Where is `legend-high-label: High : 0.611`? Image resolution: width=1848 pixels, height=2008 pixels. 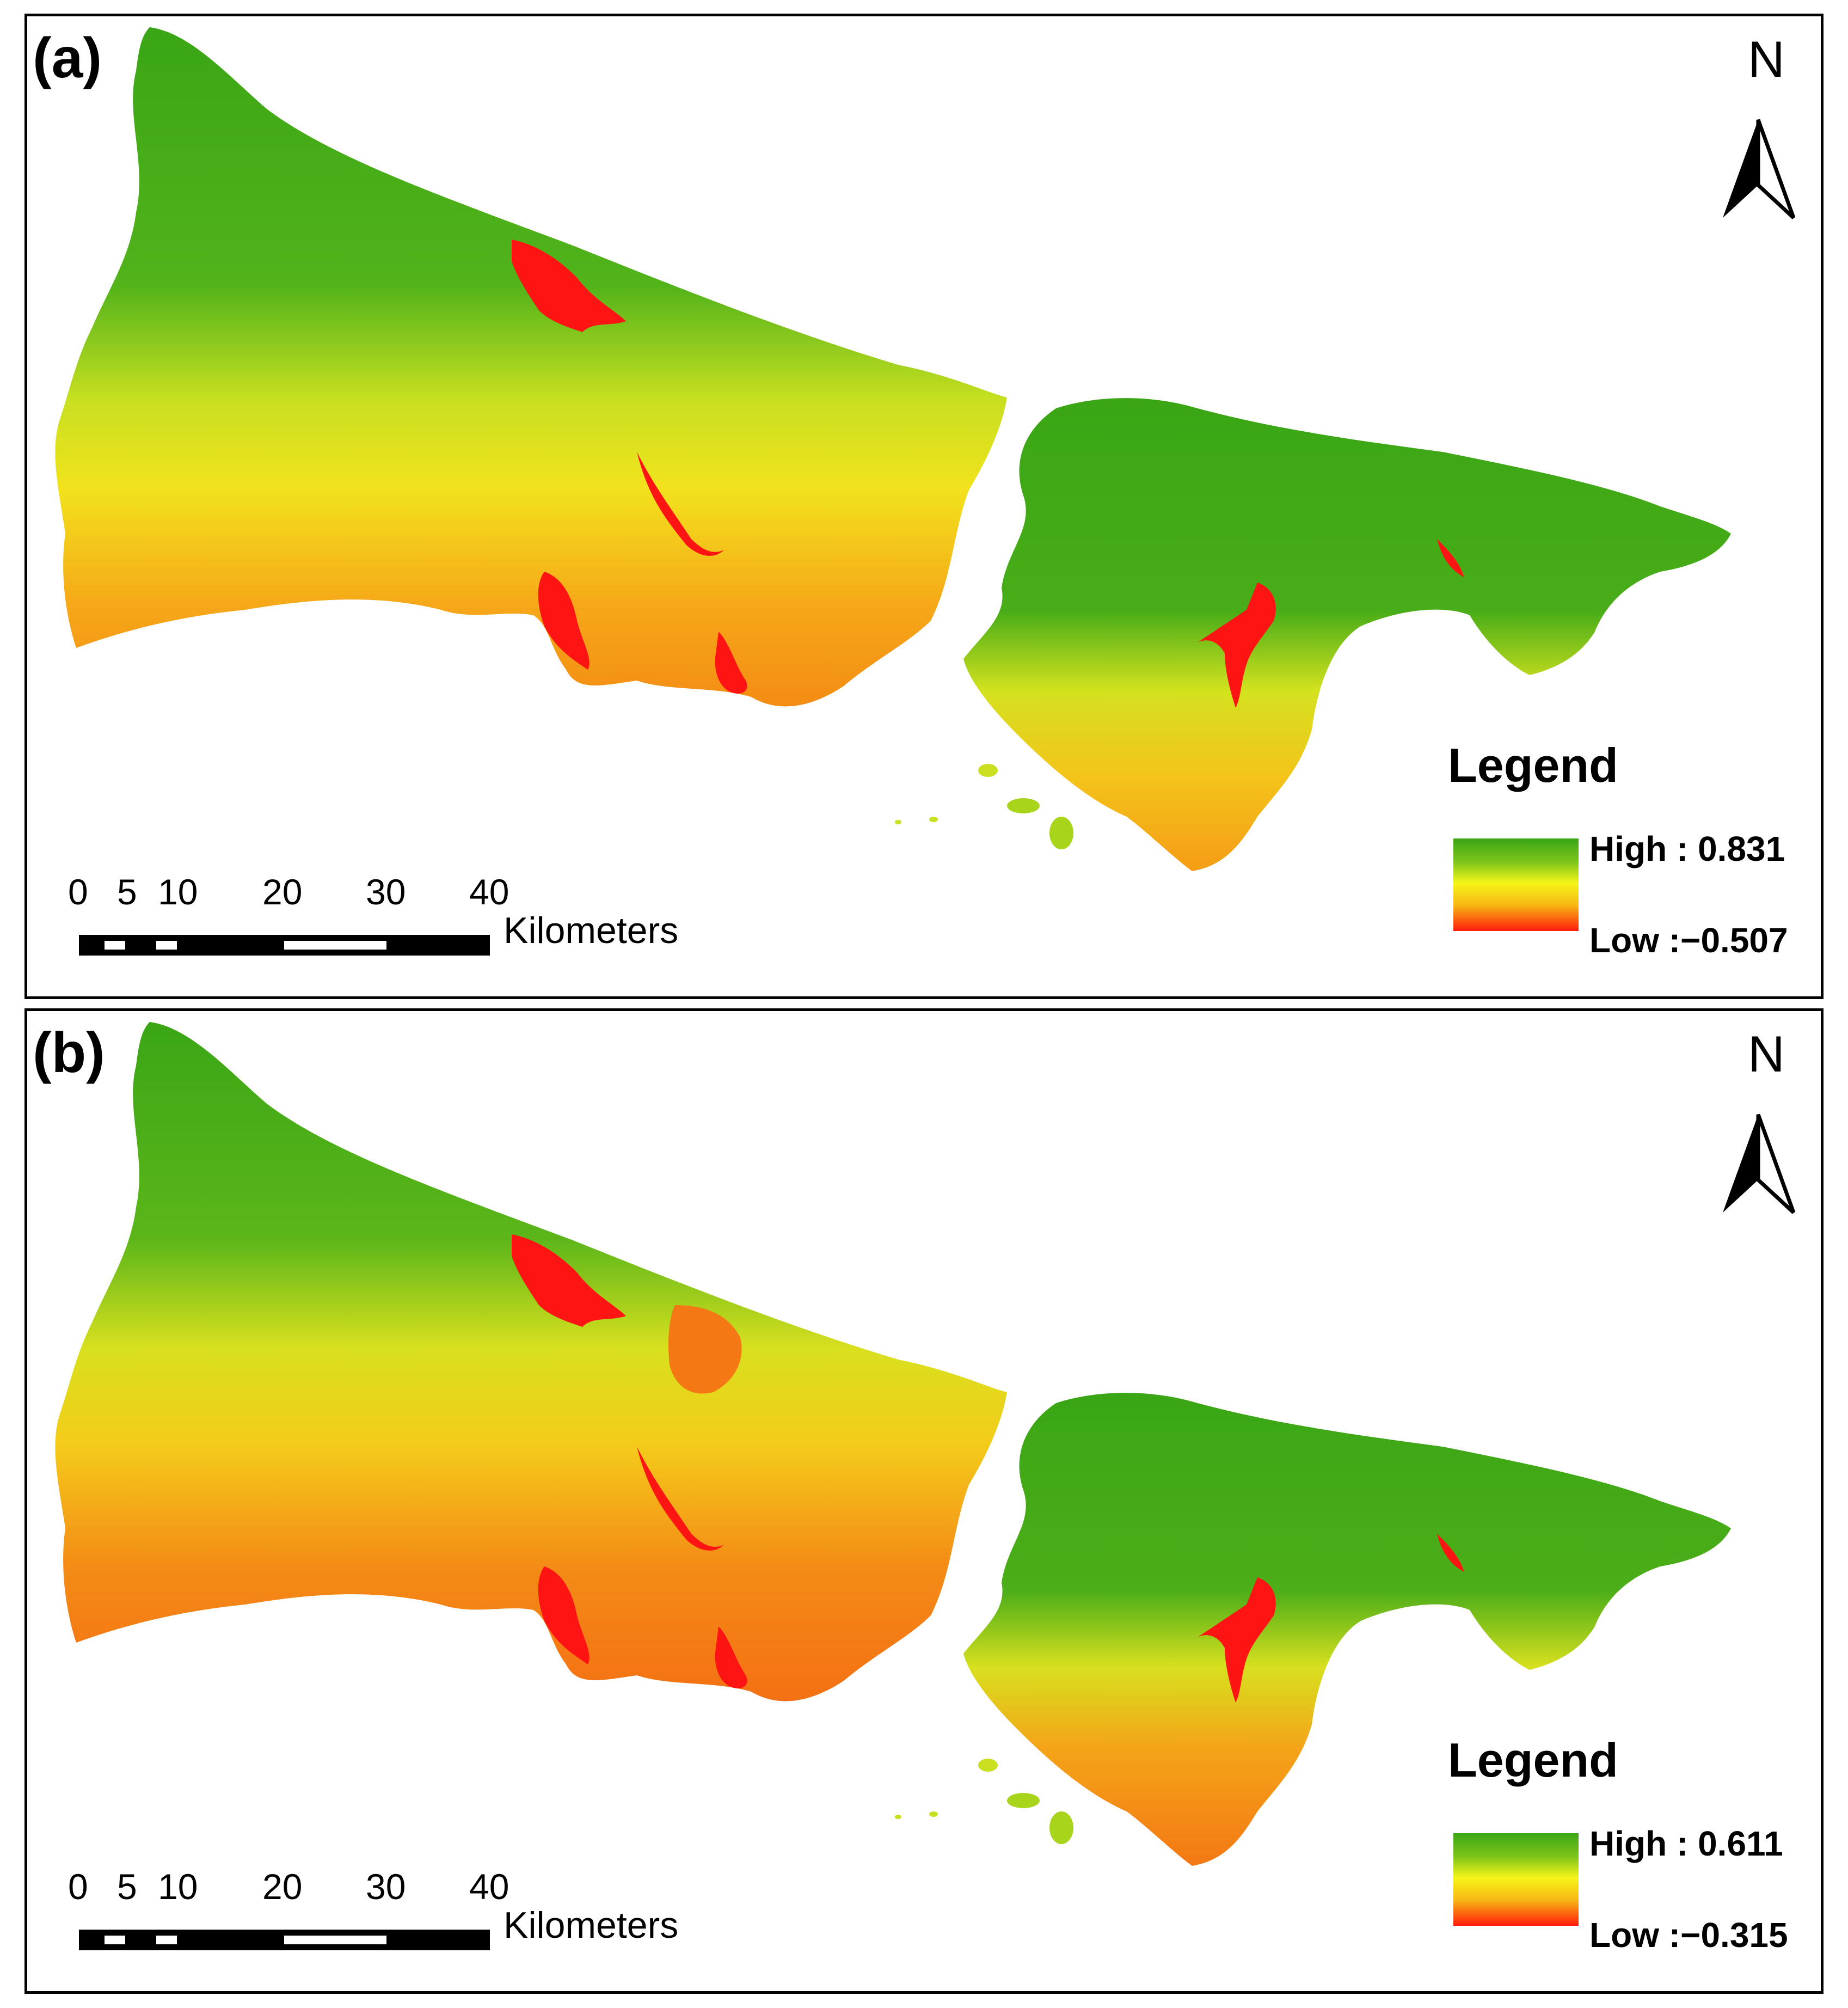
legend-high-label: High : 0.611 is located at coordinates (1686, 1843).